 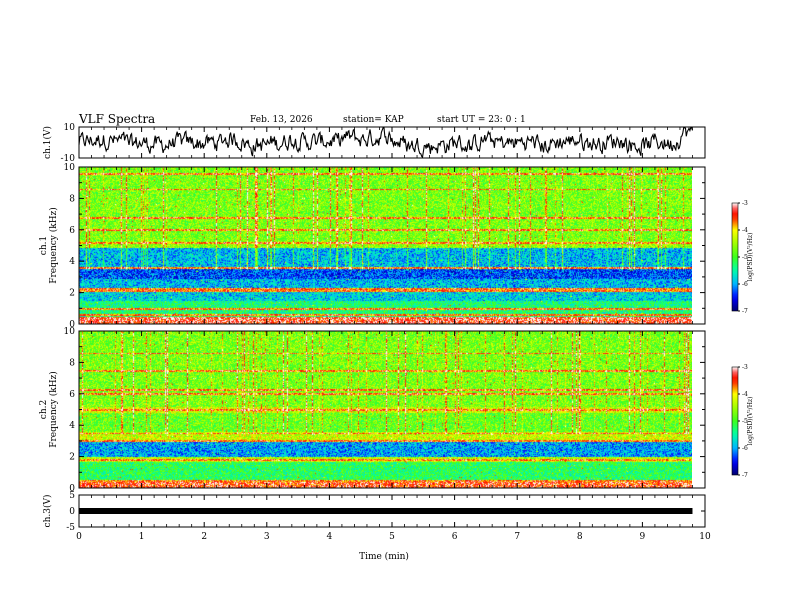 What do you see at coordinates (580, 537) in the screenshot?
I see `x-tick-label: 8` at bounding box center [580, 537].